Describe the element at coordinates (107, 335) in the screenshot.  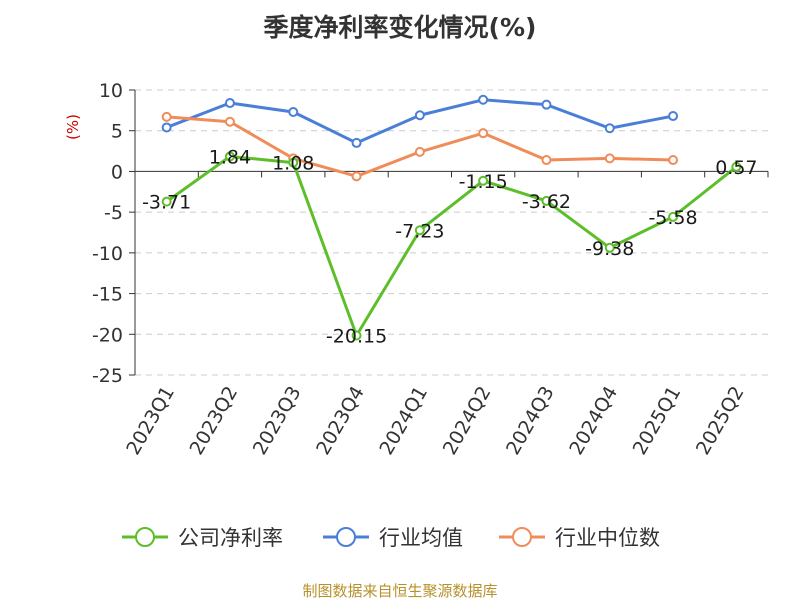
I see `y-tick-label: -20` at that location.